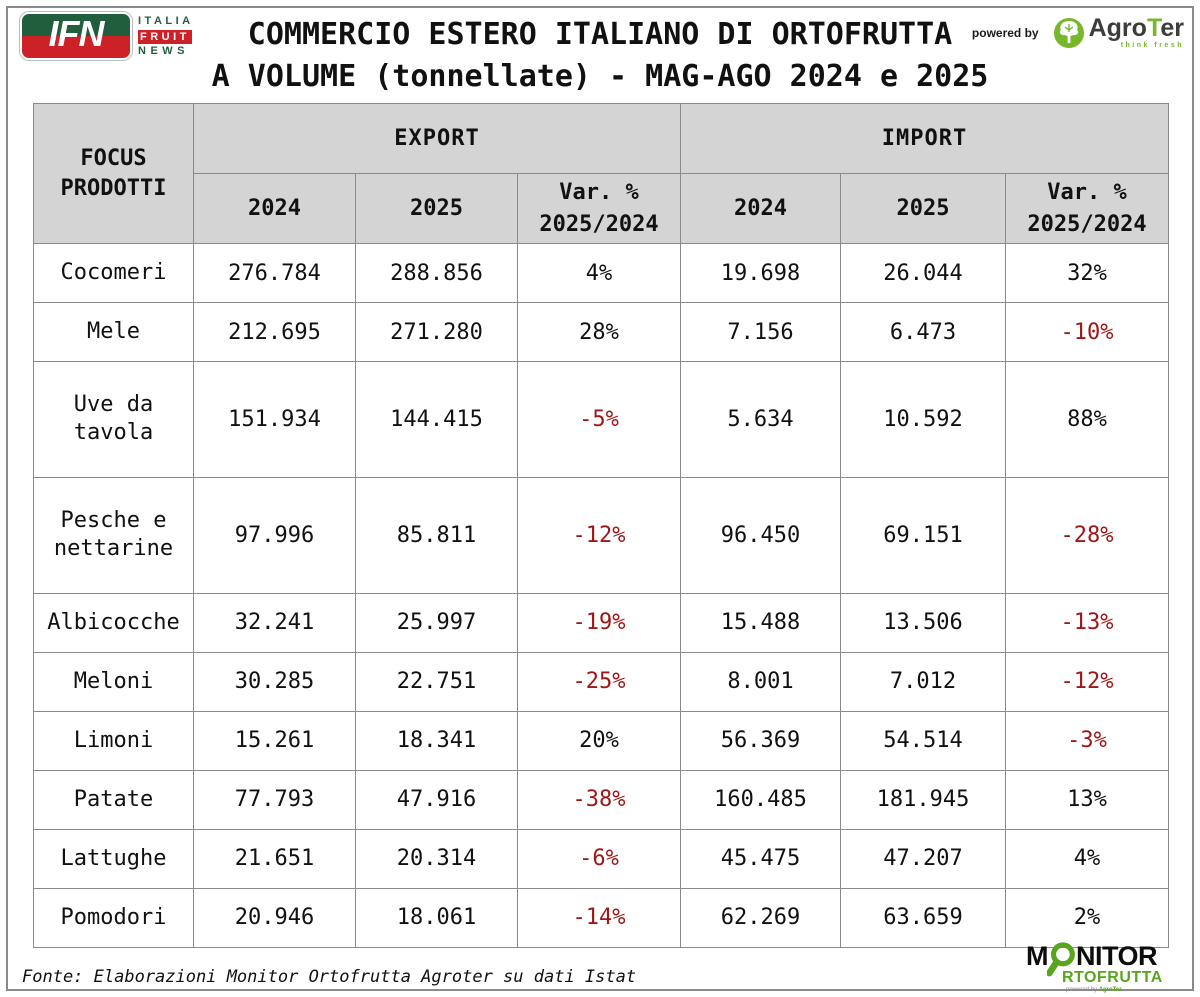 The width and height of the screenshot is (1200, 997). Describe the element at coordinates (1005, 32) in the screenshot. I see `powered-by-label: powered by` at that location.